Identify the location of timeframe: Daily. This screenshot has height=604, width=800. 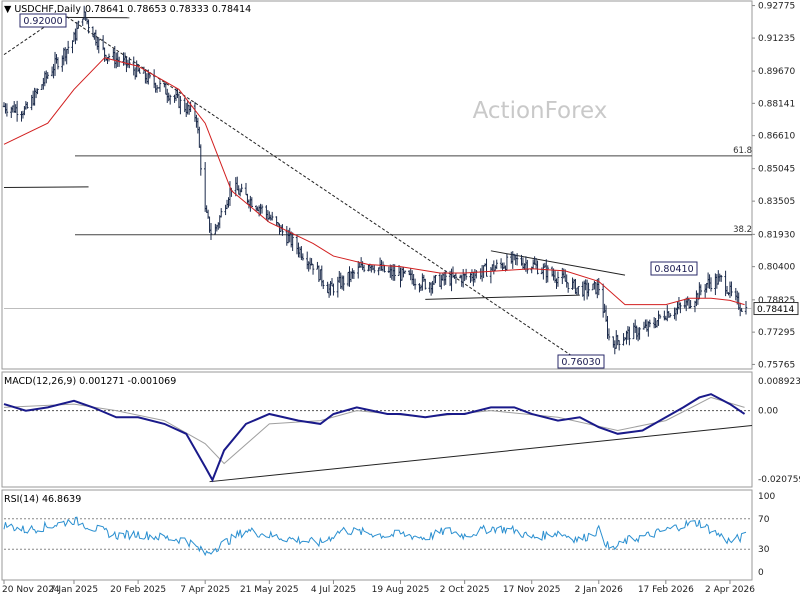
(69, 9).